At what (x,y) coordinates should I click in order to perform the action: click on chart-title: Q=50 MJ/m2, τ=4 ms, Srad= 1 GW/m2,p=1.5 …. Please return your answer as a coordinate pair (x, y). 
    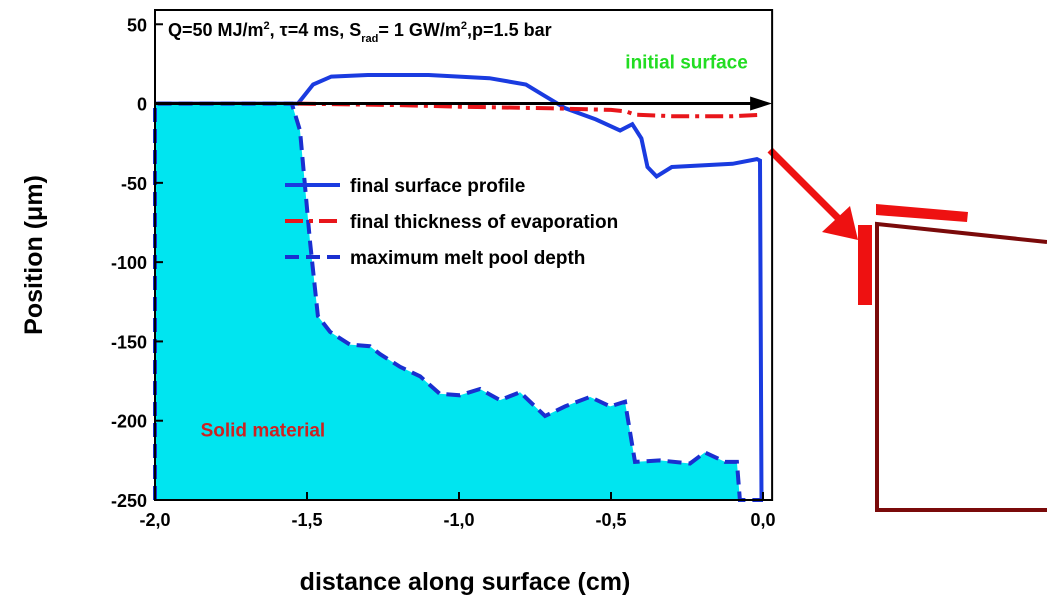
    Looking at the image, I should click on (360, 32).